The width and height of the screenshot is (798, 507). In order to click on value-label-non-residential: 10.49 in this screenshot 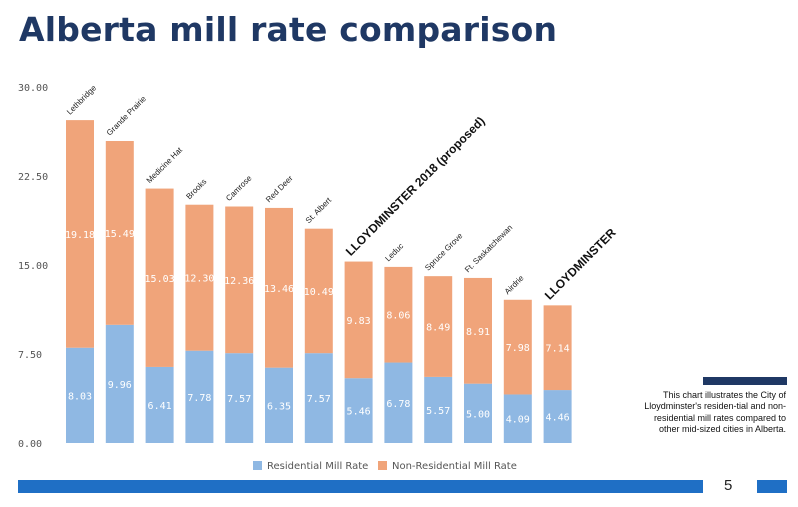, I will do `click(319, 292)`.